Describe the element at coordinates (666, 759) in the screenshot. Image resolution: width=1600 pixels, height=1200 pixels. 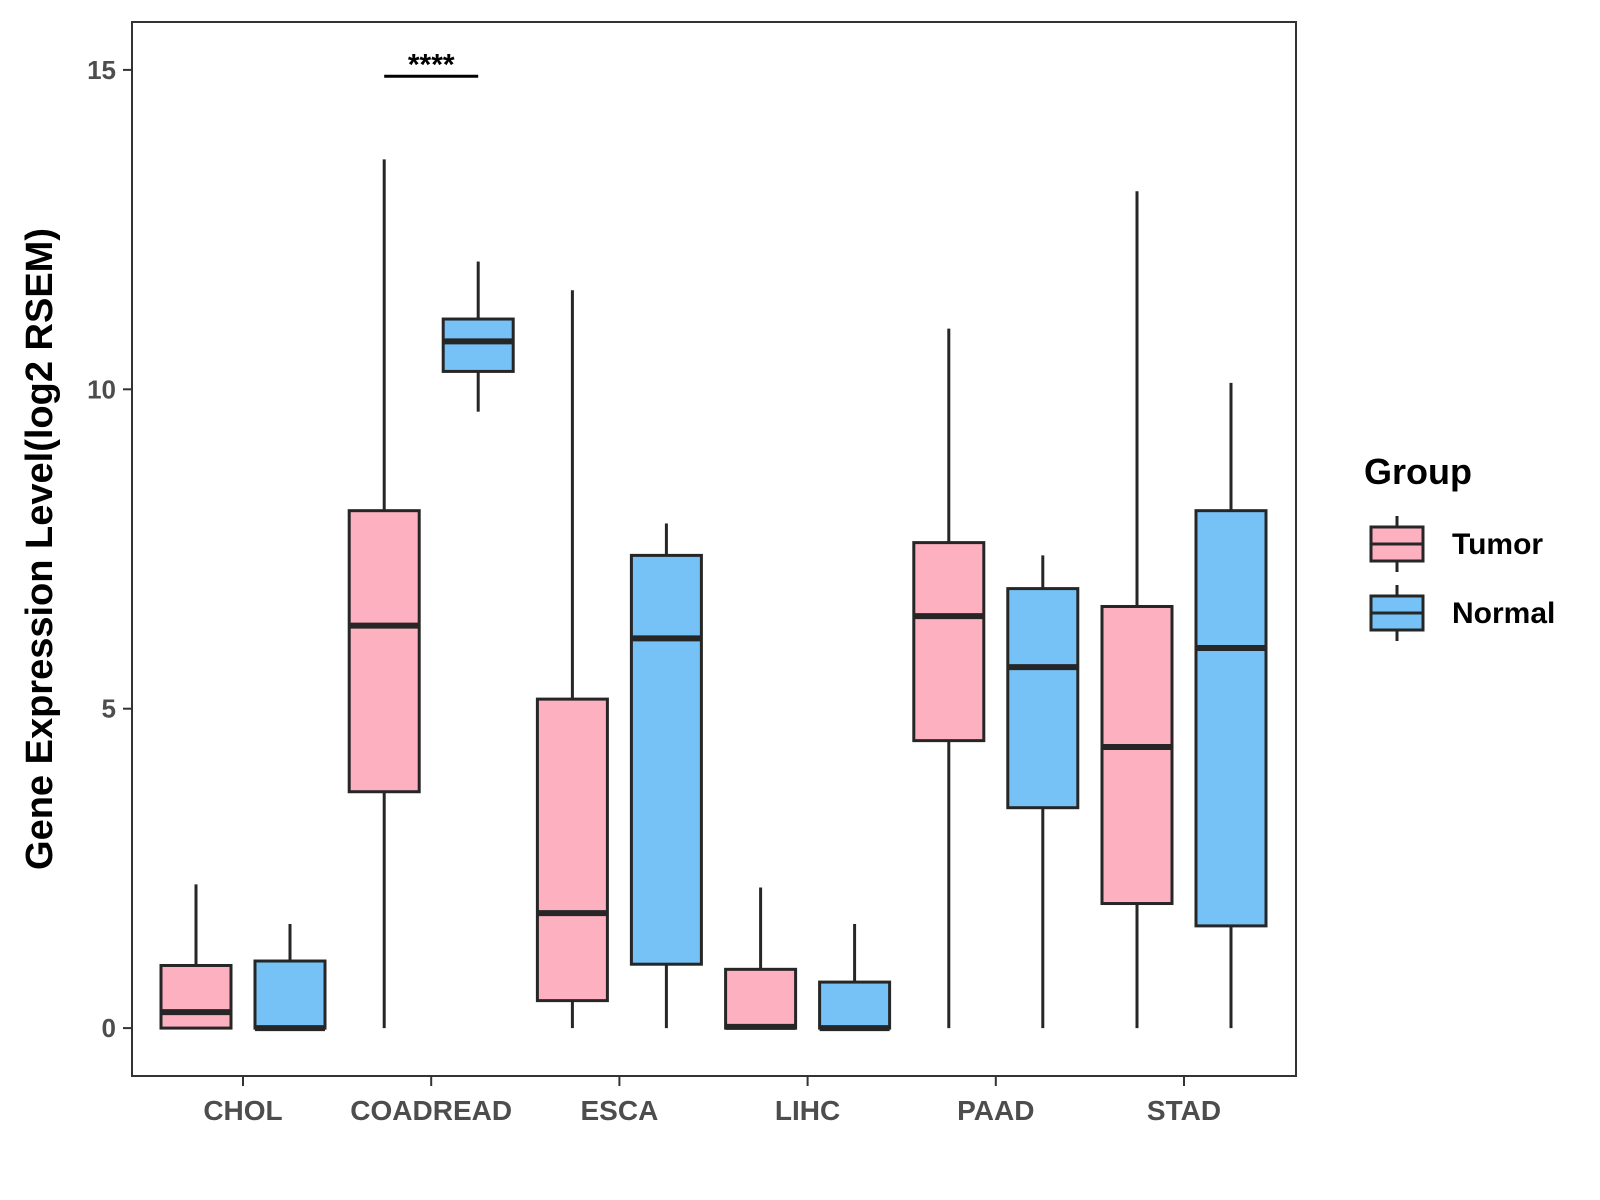
I see `iqr-box-esca-normal` at that location.